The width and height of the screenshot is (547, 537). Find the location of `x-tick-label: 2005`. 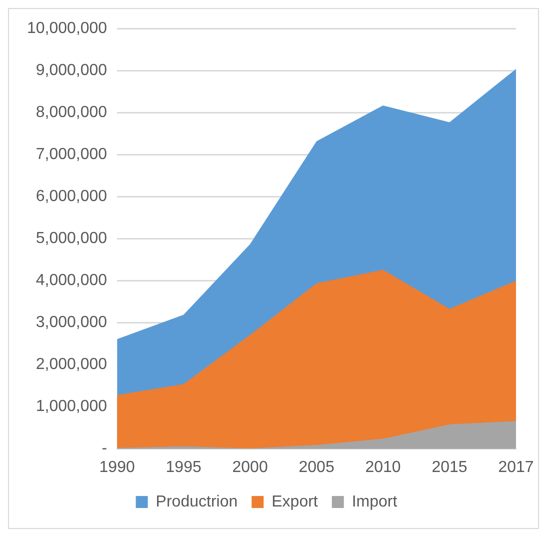

x-tick-label: 2005 is located at coordinates (316, 467).